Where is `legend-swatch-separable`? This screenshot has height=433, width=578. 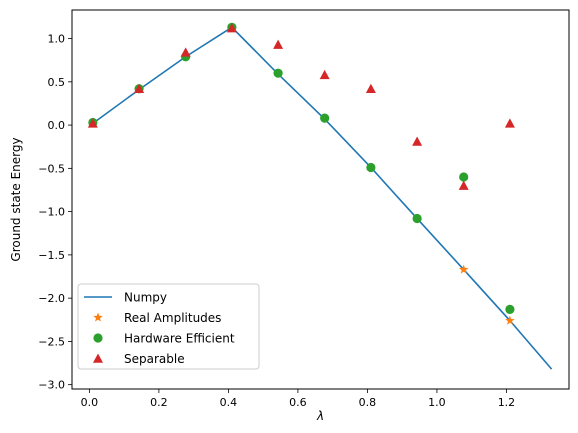
legend-swatch-separable is located at coordinates (98, 358).